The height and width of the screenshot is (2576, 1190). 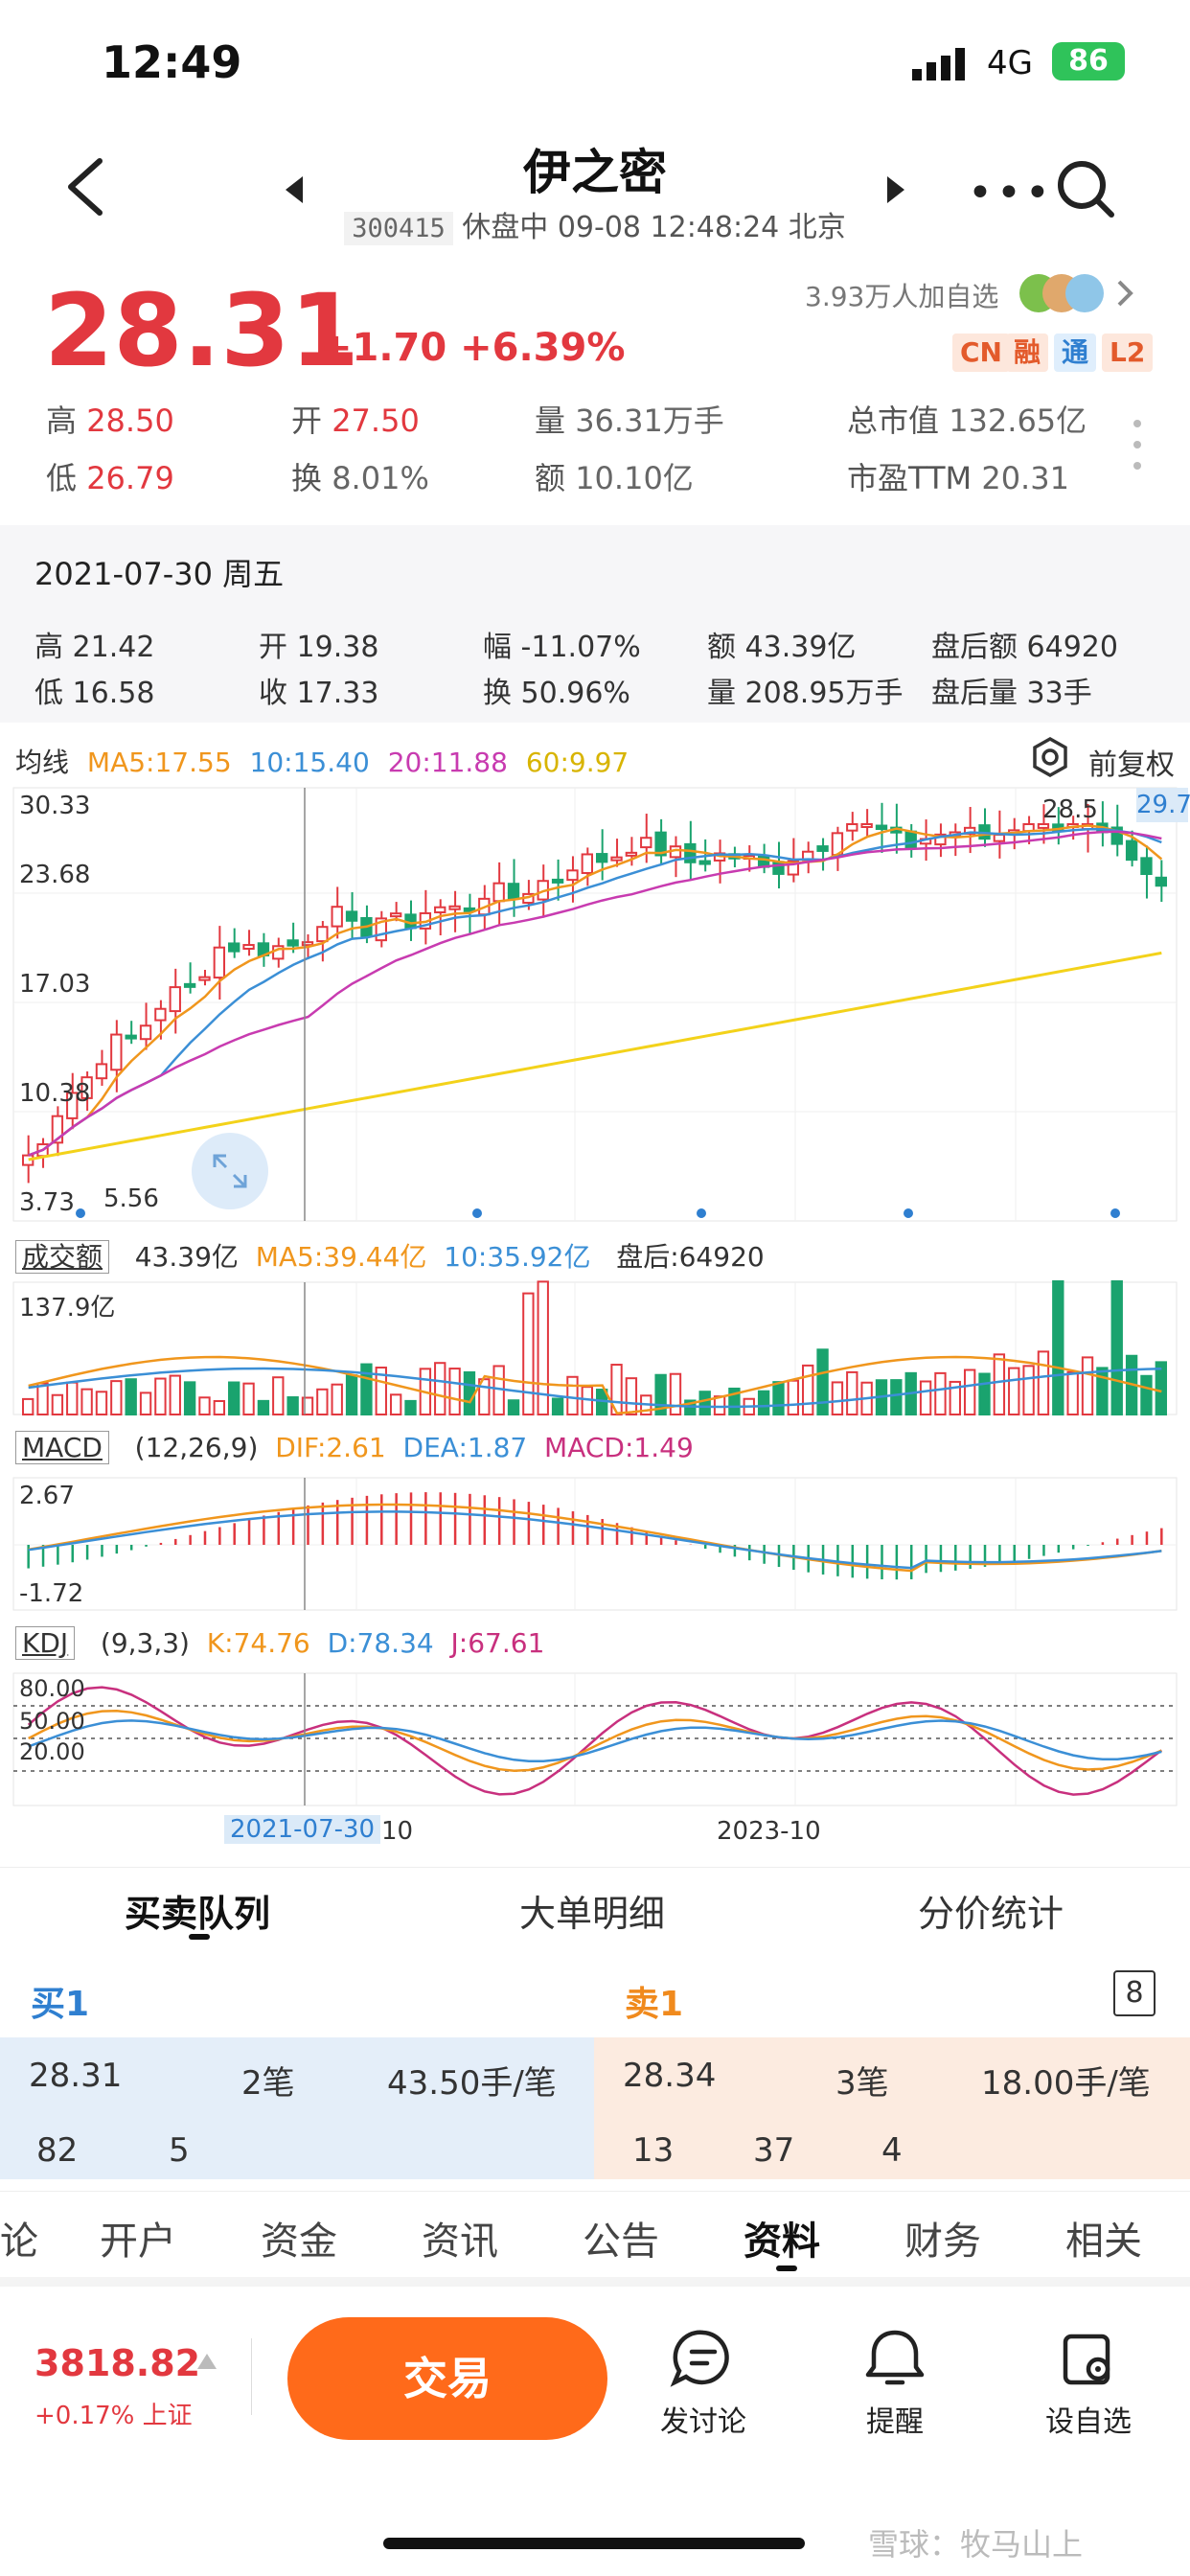 What do you see at coordinates (52, 1751) in the screenshot?
I see `kdj-y-2: 20.00` at bounding box center [52, 1751].